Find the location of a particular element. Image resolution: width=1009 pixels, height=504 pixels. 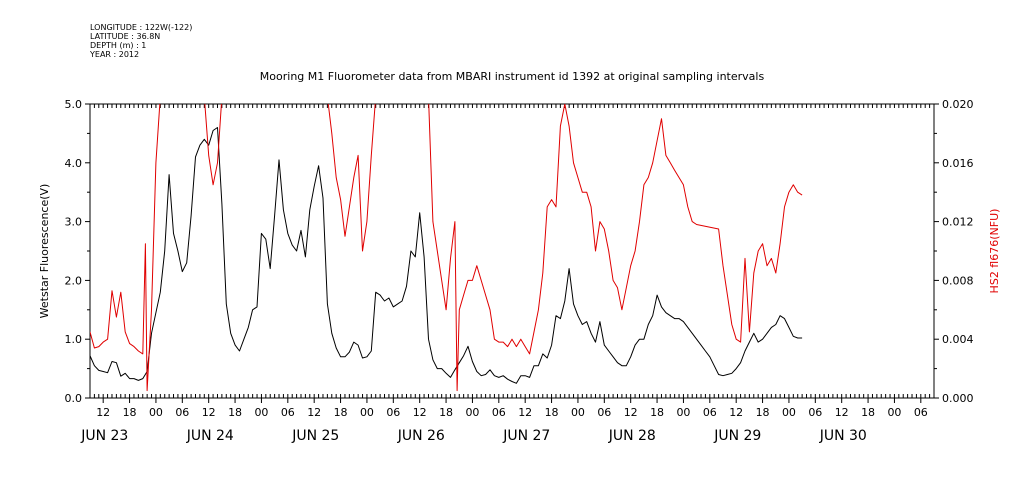

right-y-tick-label: 0.008 is located at coordinates (958, 280).